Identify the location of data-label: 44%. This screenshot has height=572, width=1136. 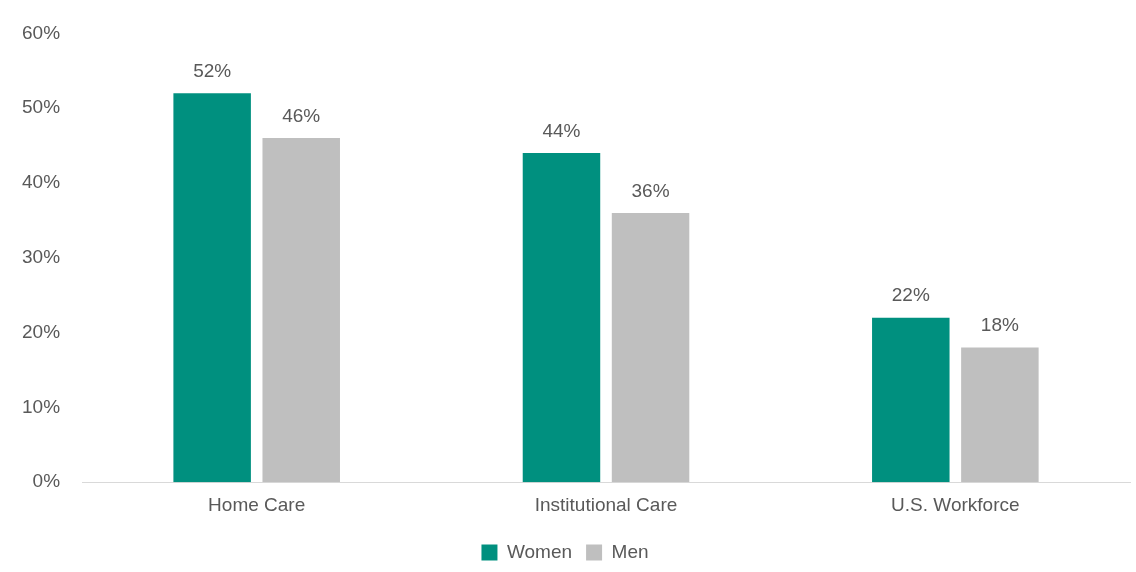
(561, 130).